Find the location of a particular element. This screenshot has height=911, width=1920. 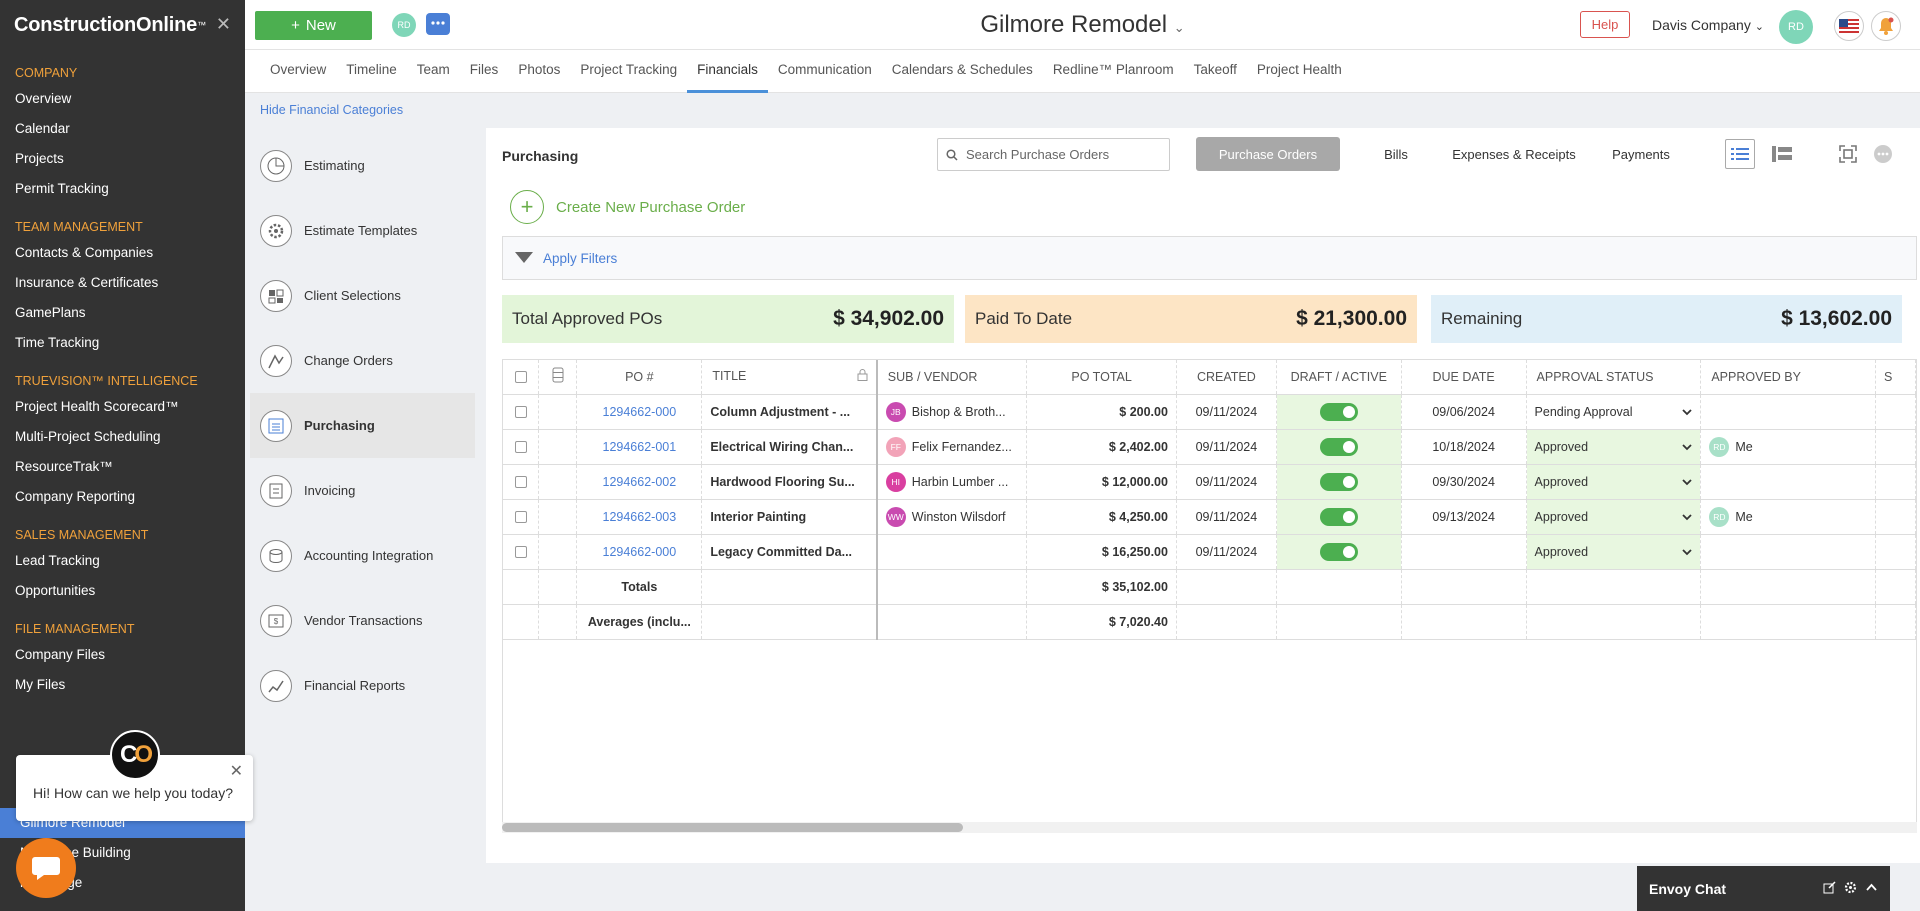

col-po-number: PO # is located at coordinates (639, 377).